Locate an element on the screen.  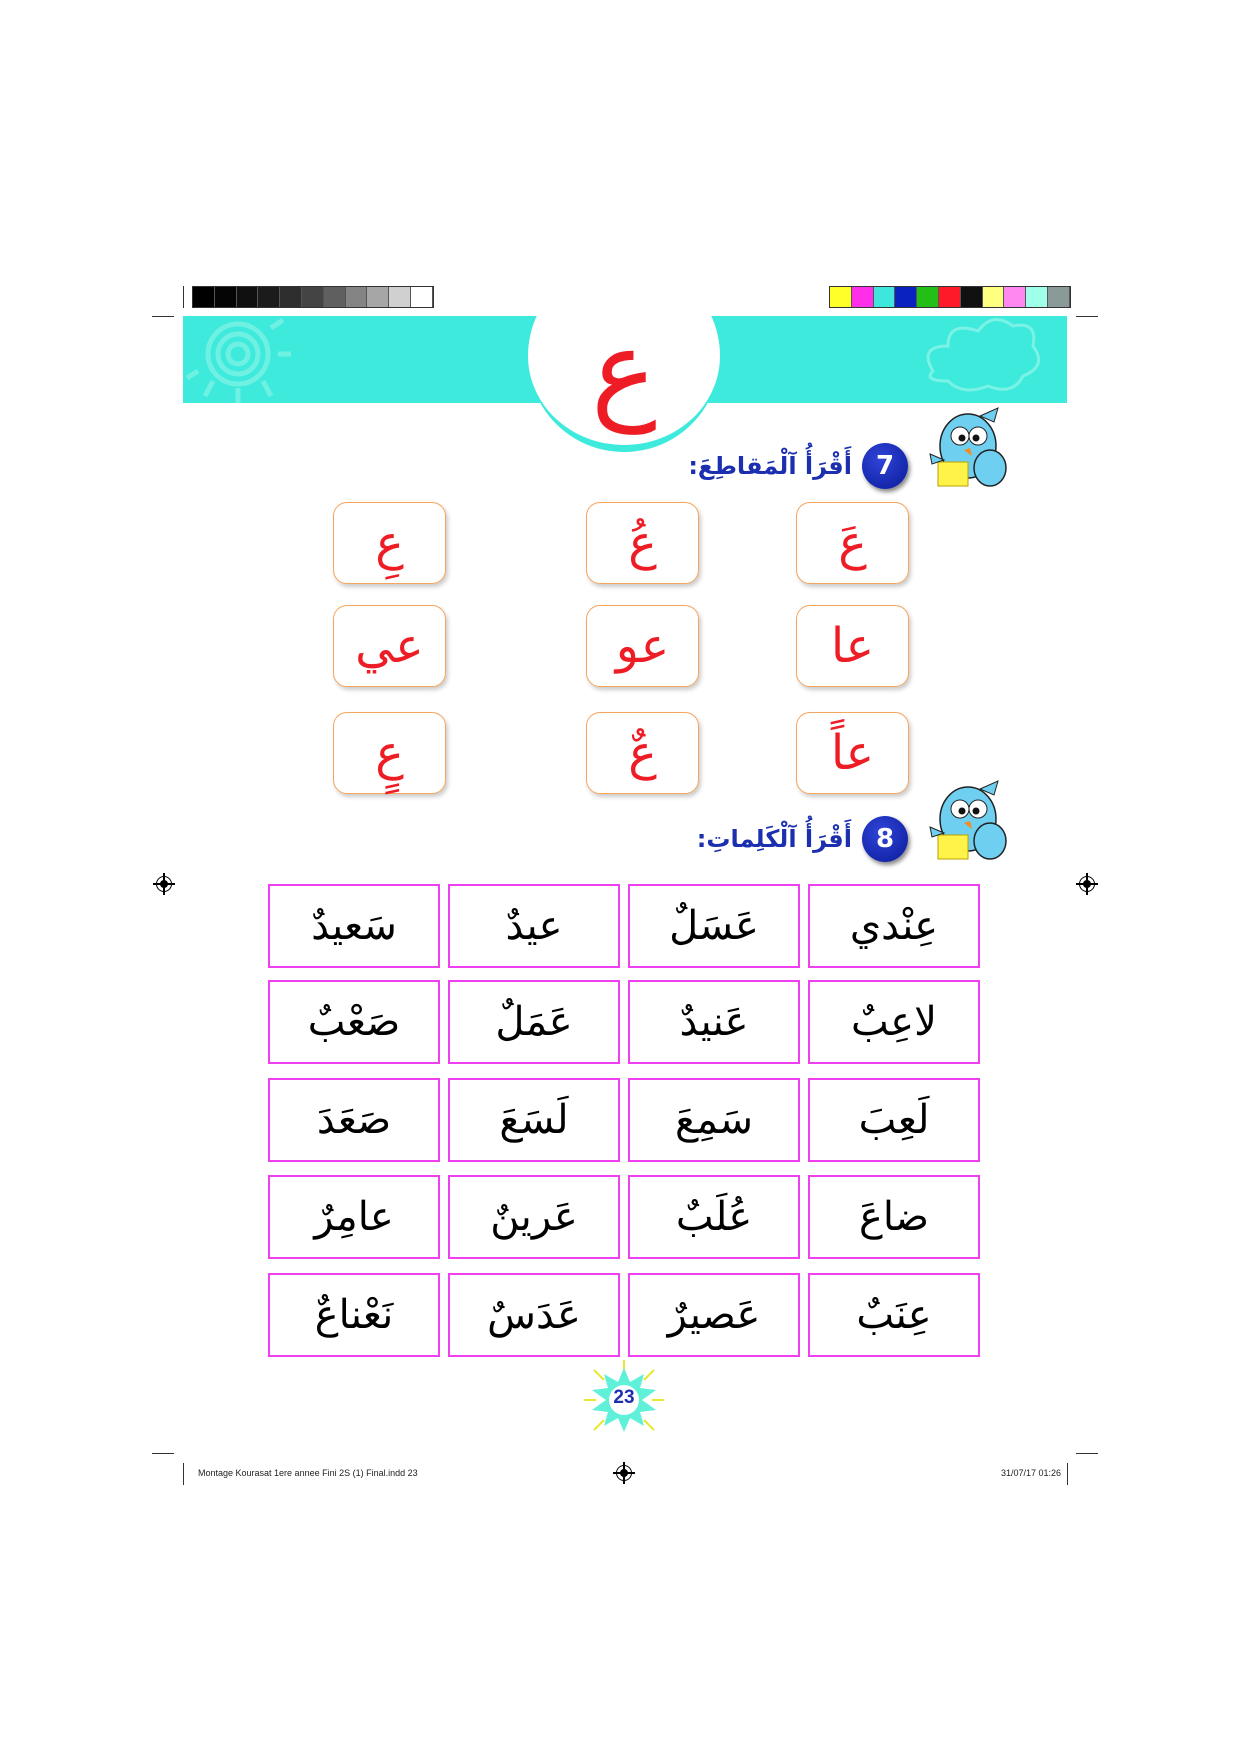
grayscale-bar is located at coordinates (313, 297).